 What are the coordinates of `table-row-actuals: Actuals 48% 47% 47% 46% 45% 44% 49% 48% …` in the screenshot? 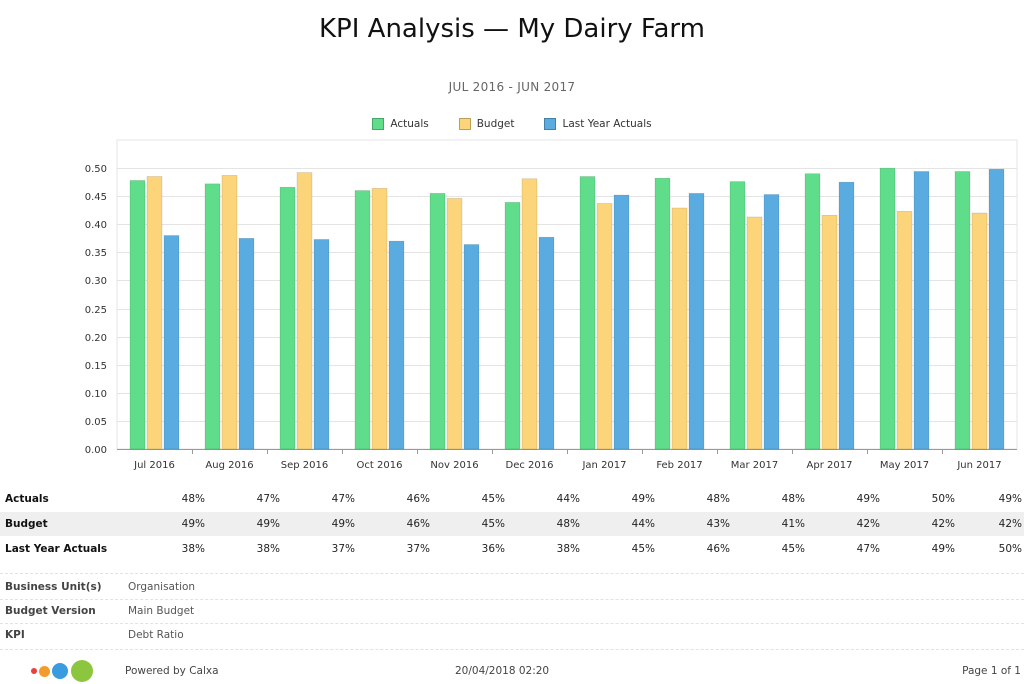 It's located at (512, 499).